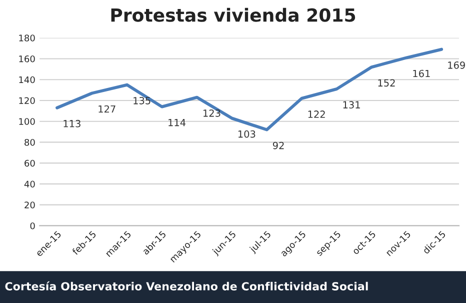  Describe the element at coordinates (456, 65) in the screenshot. I see `data-label: 169` at that location.